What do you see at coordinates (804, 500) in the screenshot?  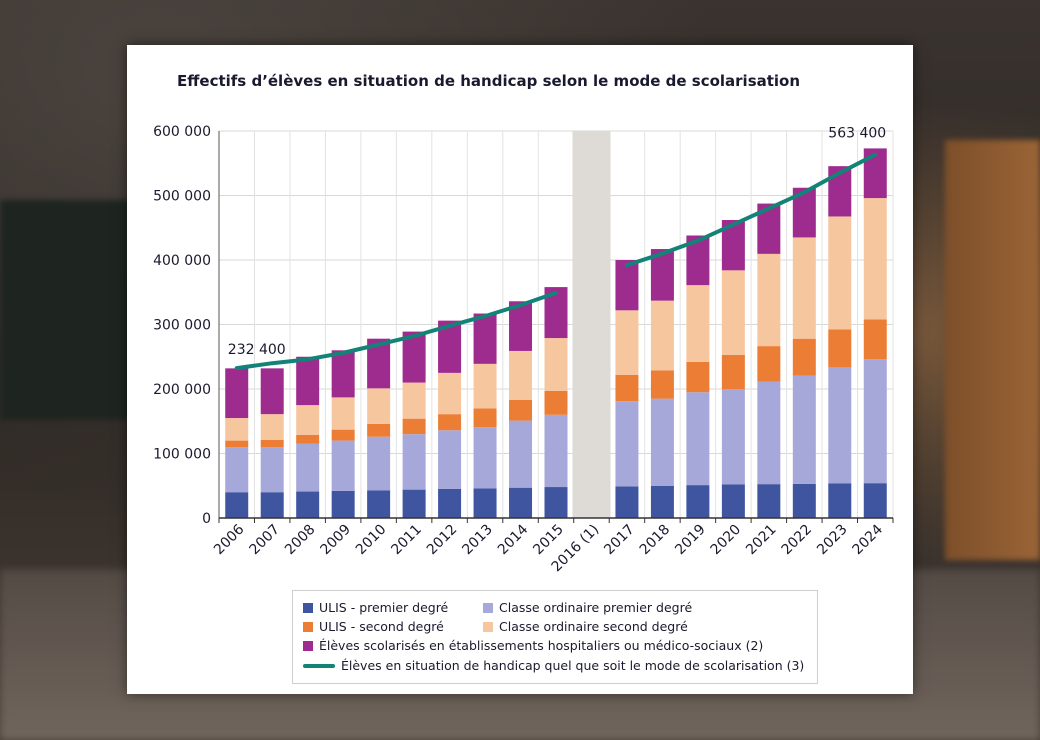 I see `bar-segment-2022-s0` at bounding box center [804, 500].